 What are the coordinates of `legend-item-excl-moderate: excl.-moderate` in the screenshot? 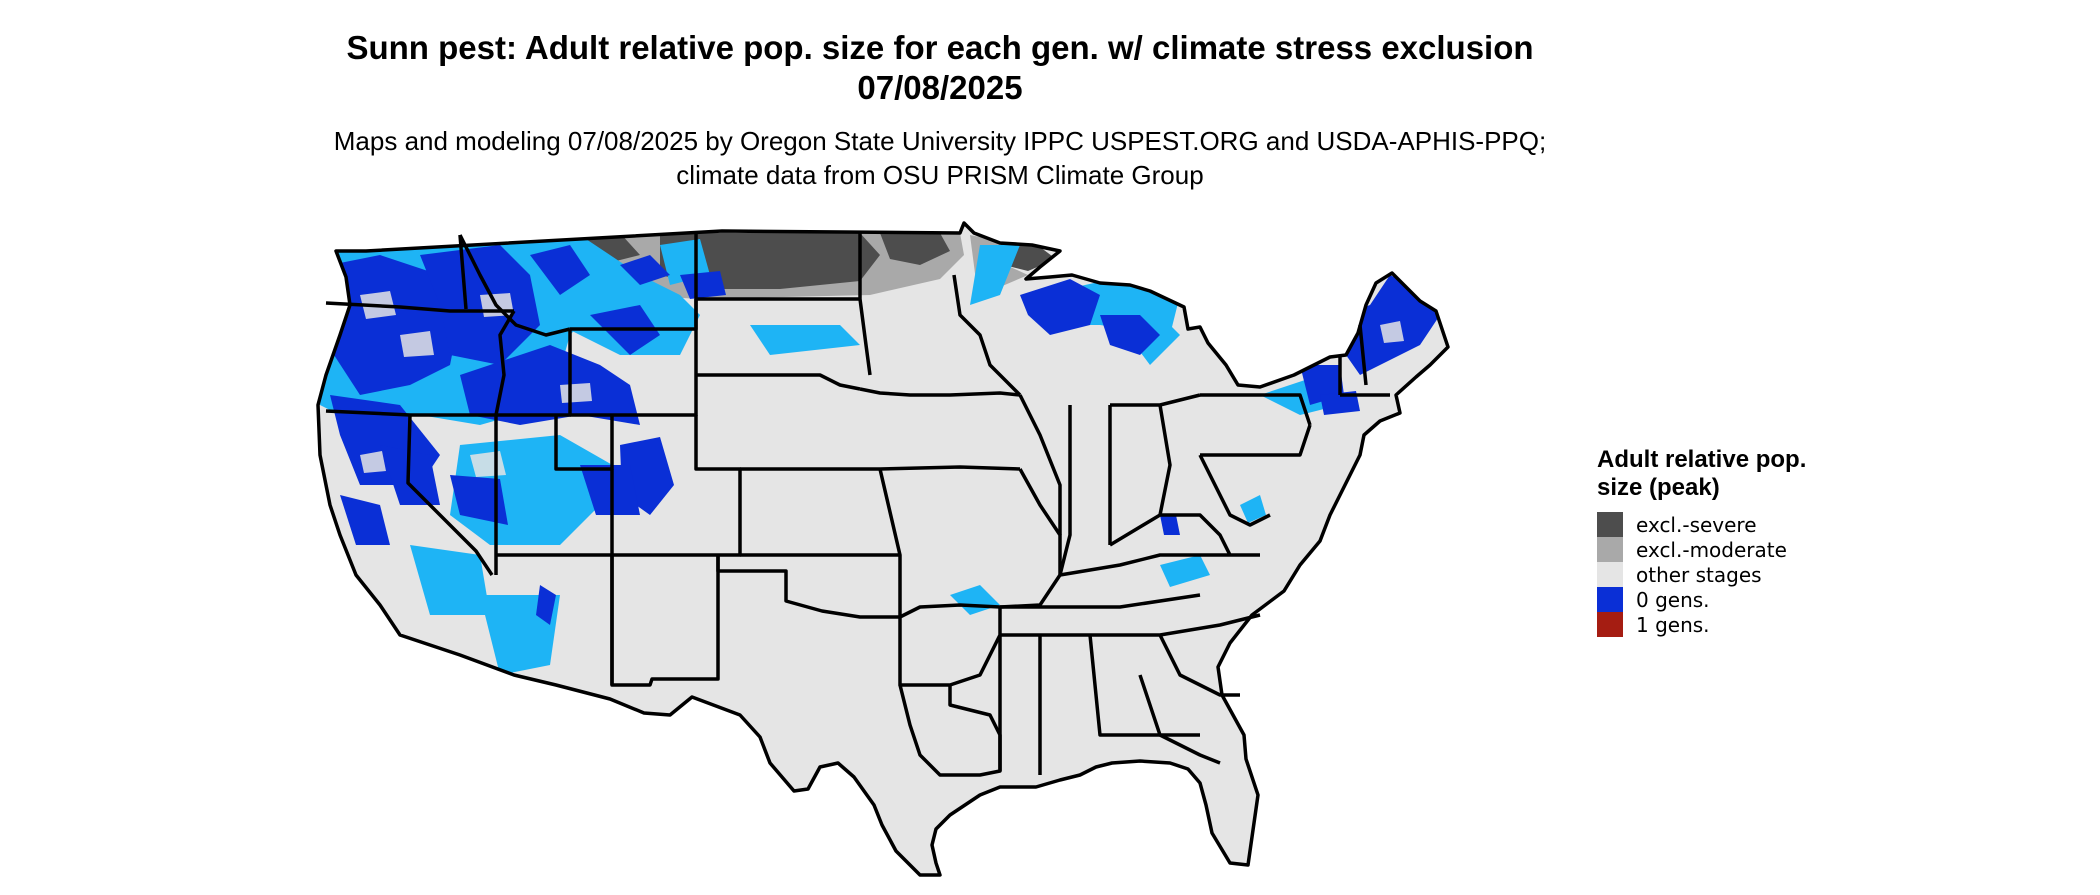 It's located at (1747, 549).